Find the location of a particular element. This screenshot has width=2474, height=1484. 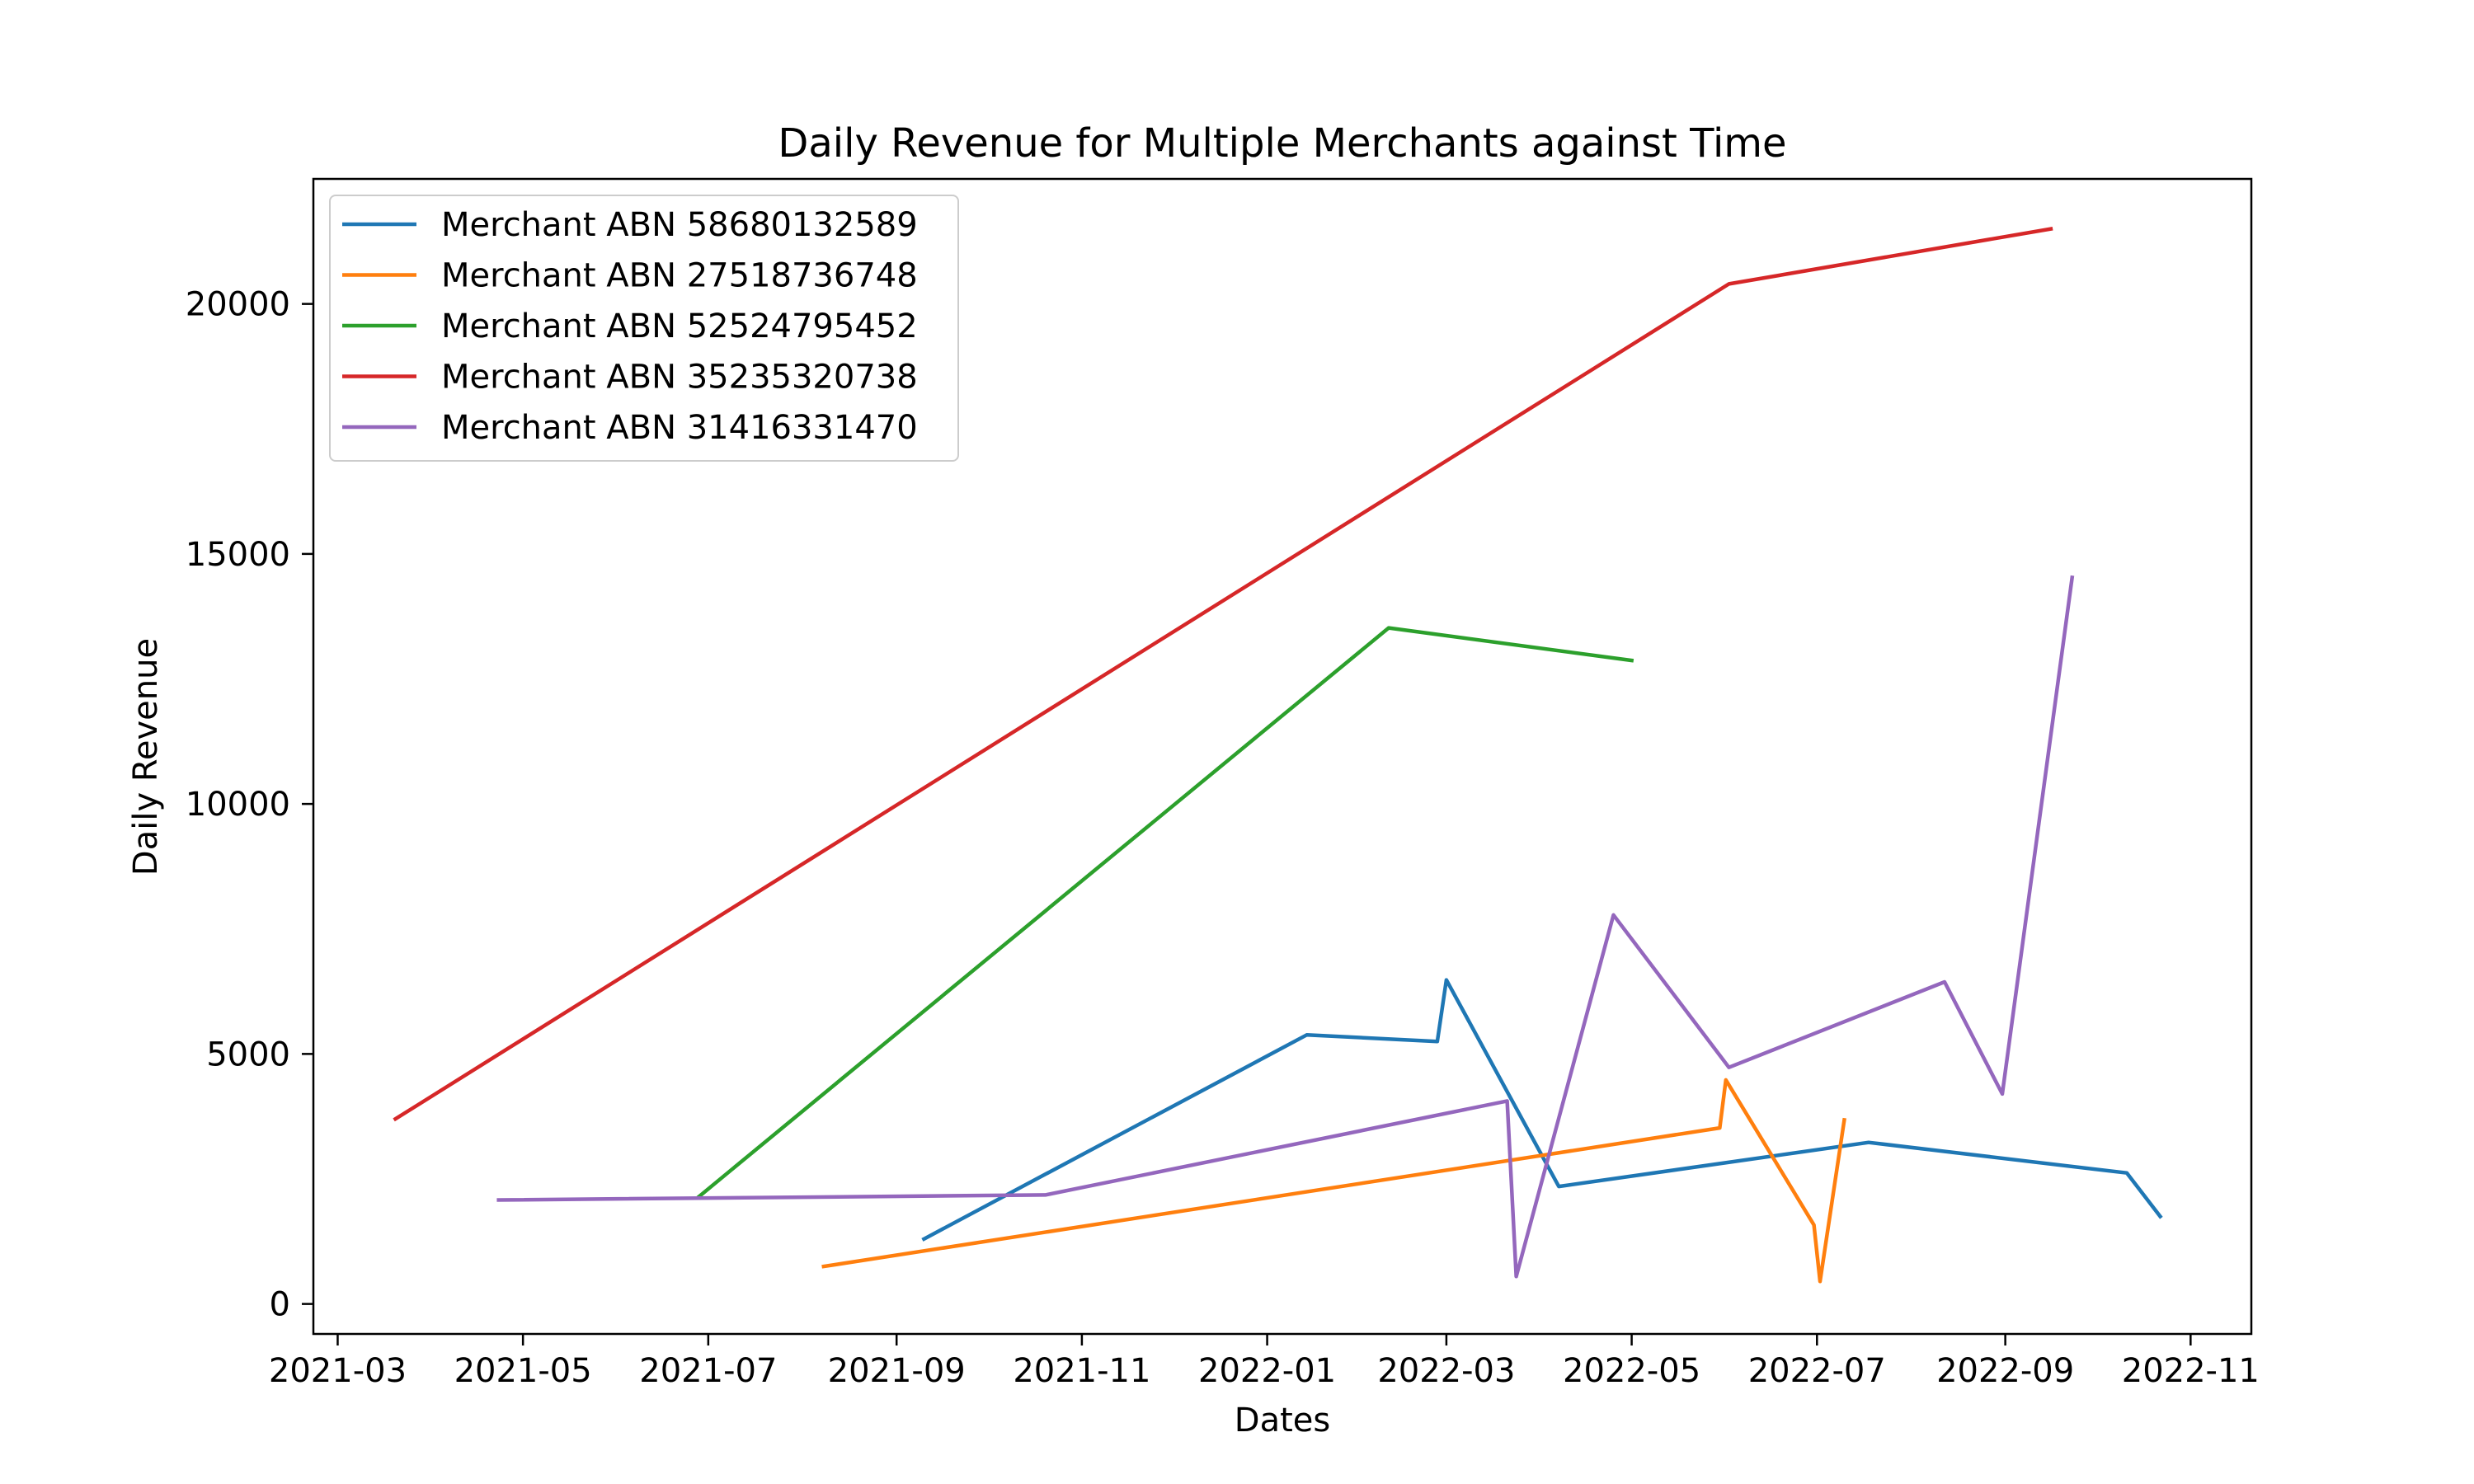

y-tick-label: 5000 is located at coordinates (248, 1054).